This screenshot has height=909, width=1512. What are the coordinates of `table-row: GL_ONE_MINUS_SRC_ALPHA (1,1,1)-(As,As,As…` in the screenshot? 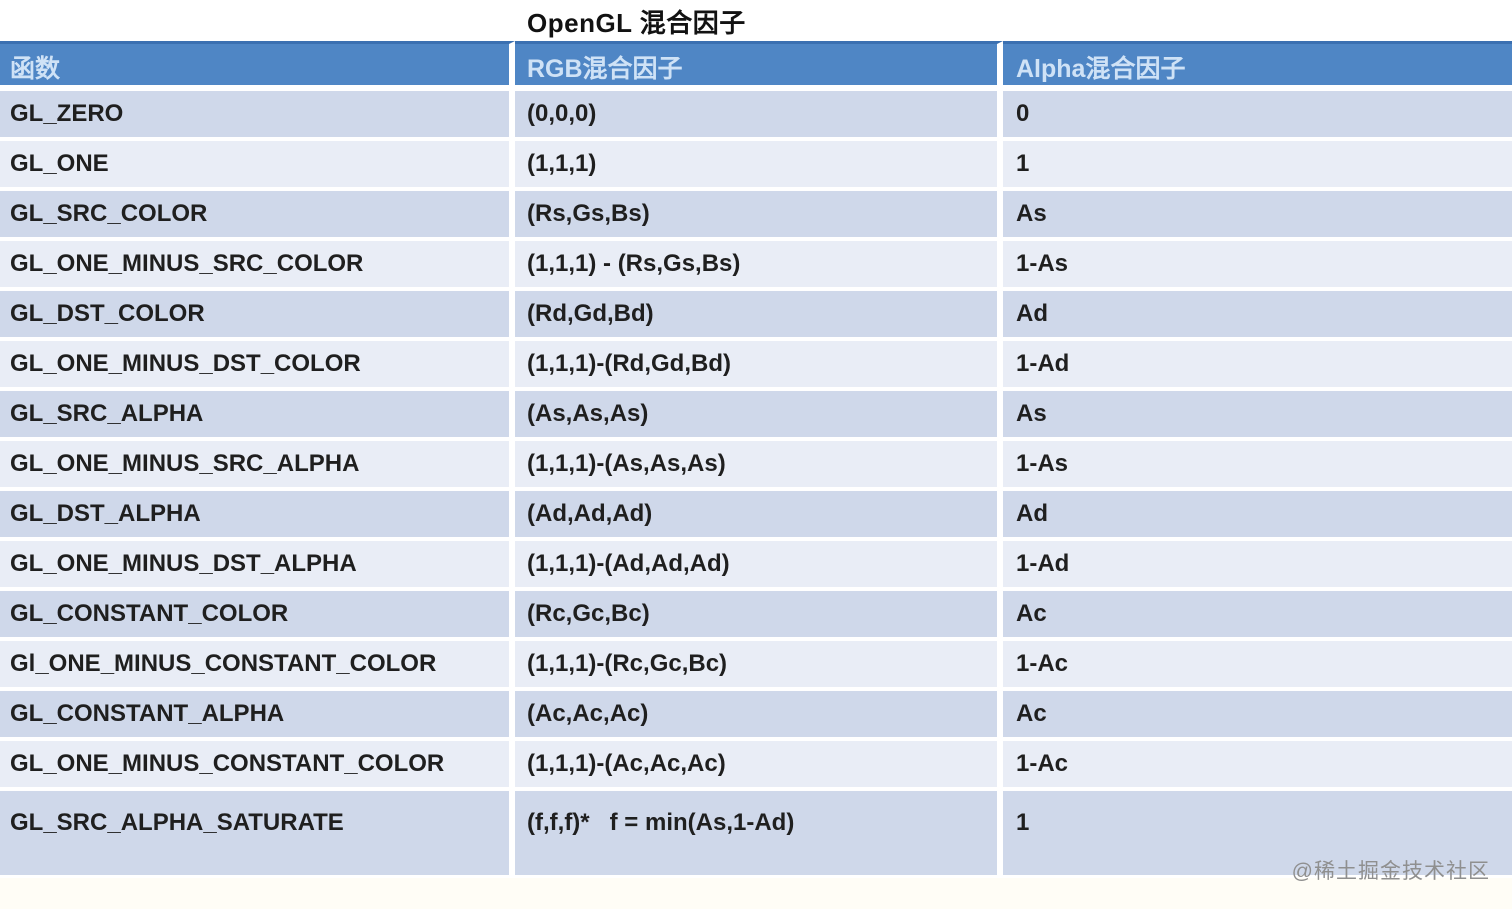 It's located at (756, 466).